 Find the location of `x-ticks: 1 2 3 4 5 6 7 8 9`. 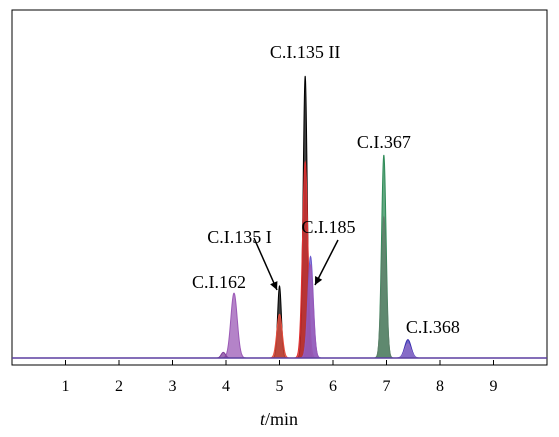

x-ticks: 1 2 3 4 5 6 7 8 9 is located at coordinates (280, 377).